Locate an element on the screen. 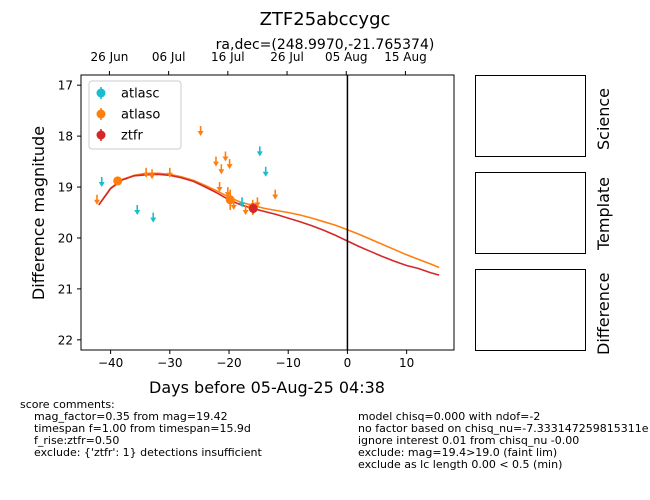 The height and width of the screenshot is (500, 650). x-tick-label: 10 is located at coordinates (406, 363).